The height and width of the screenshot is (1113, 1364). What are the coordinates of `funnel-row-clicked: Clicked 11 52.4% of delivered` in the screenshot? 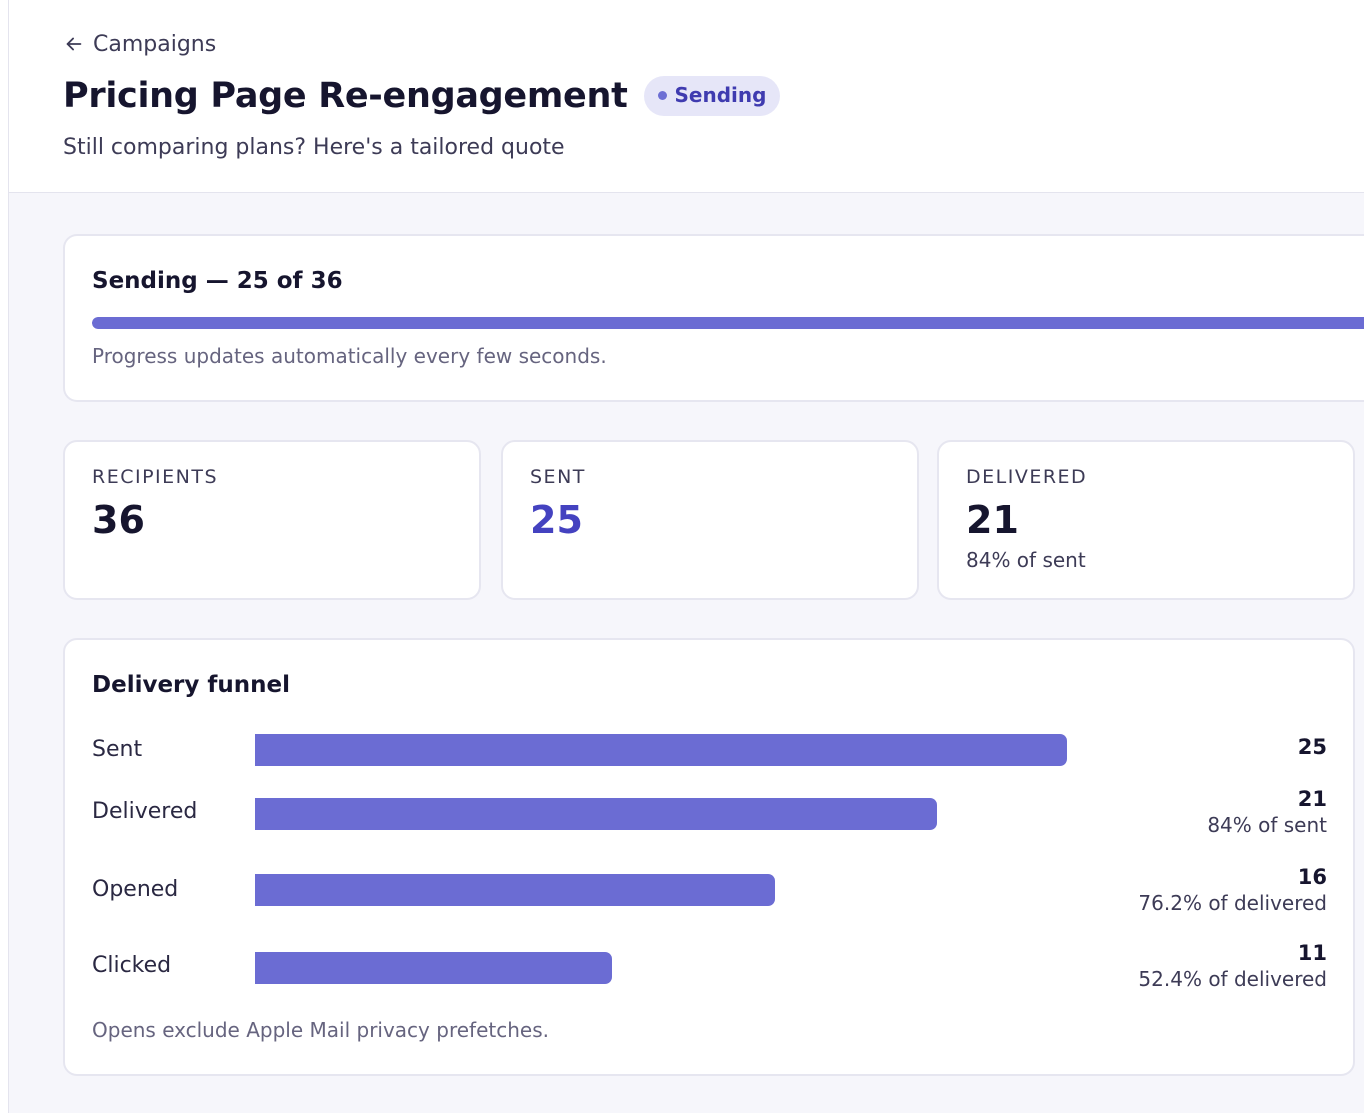 It's located at (709, 971).